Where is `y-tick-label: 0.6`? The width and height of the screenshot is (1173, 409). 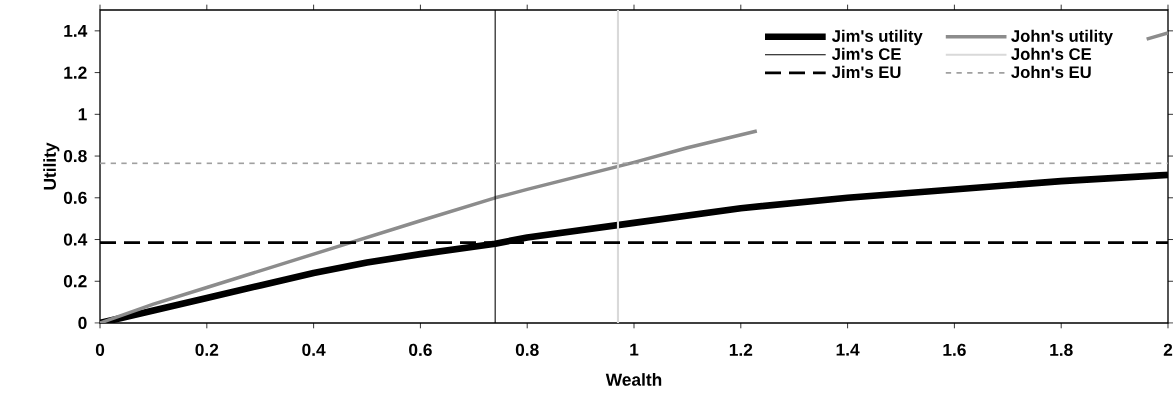 y-tick-label: 0.6 is located at coordinates (75, 197).